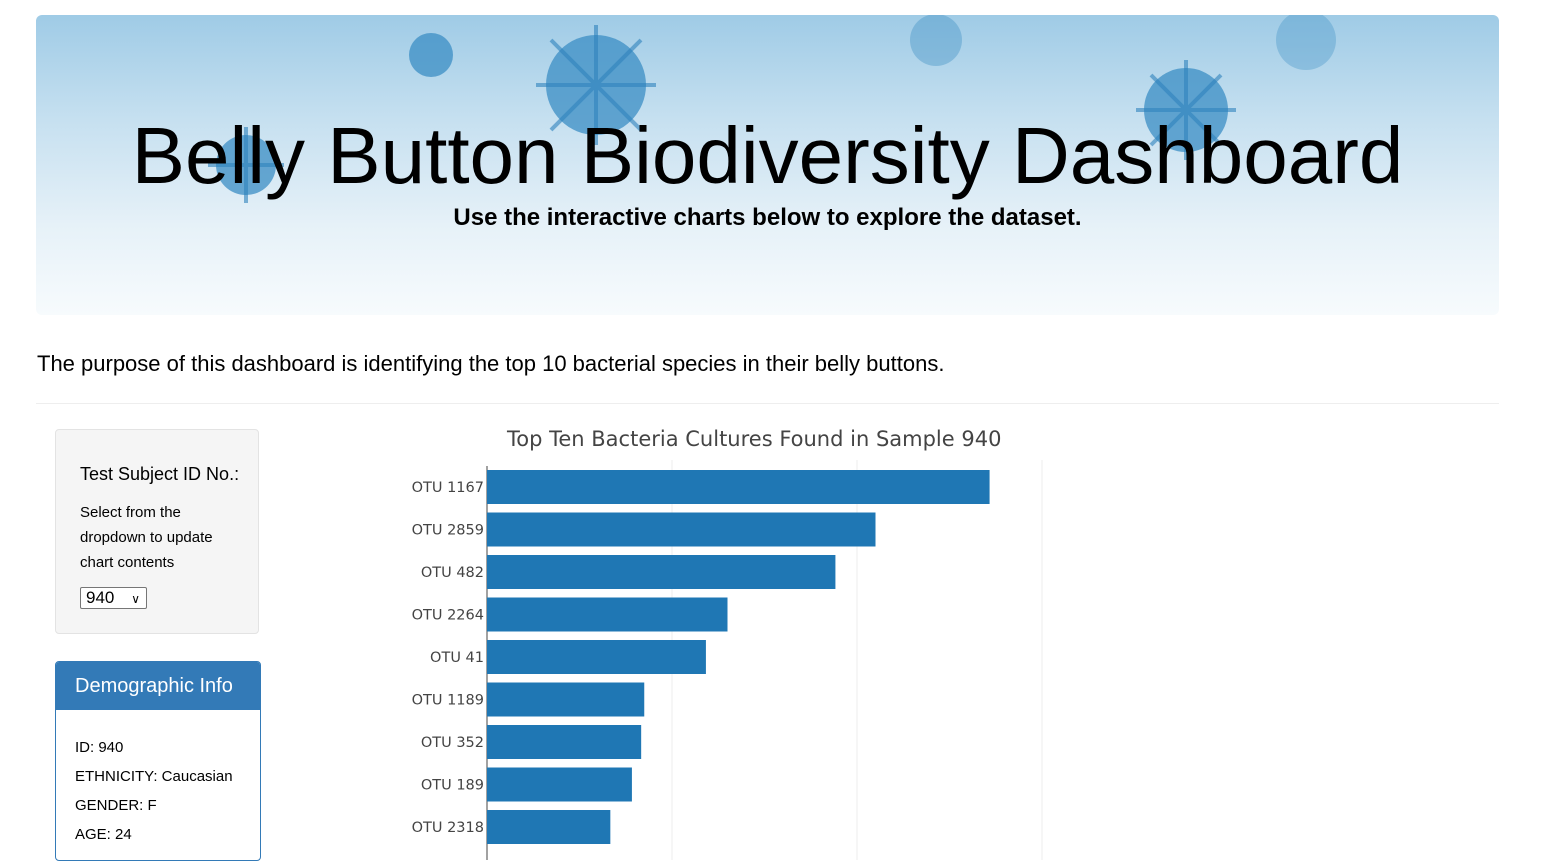  Describe the element at coordinates (99, 747) in the screenshot. I see `demographic-row-id: ID: 940` at that location.